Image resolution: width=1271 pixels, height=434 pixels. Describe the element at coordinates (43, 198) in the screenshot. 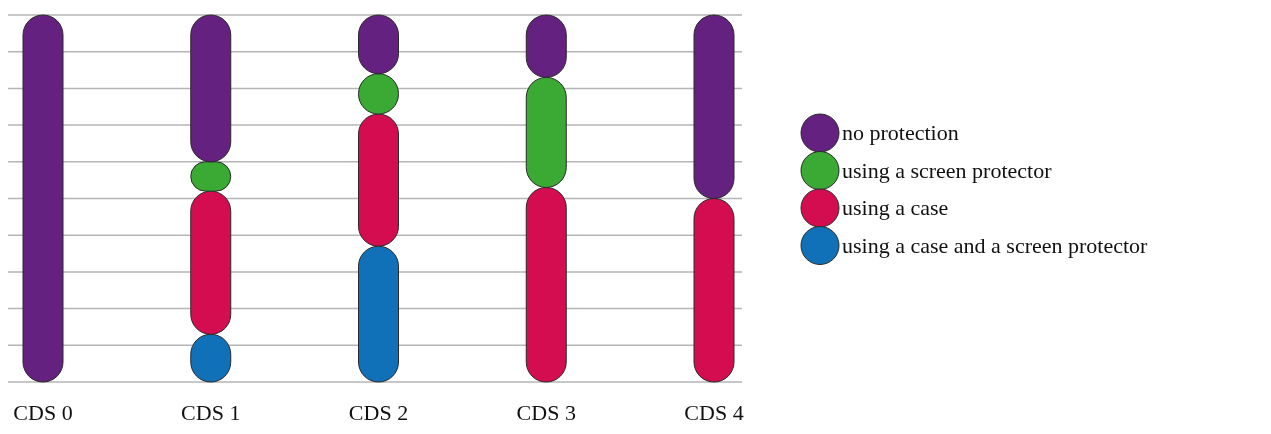

I see `bar` at that location.